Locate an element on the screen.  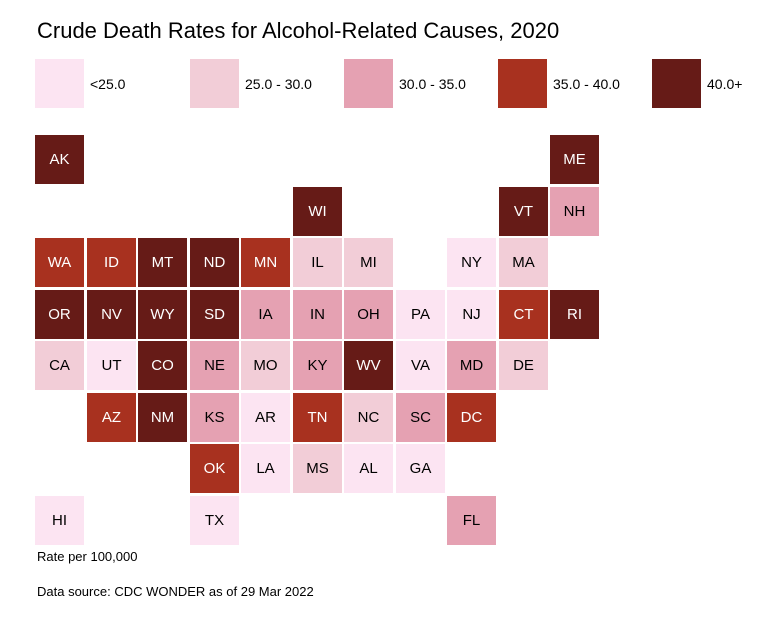
state-tile-va: VA is located at coordinates (420, 365).